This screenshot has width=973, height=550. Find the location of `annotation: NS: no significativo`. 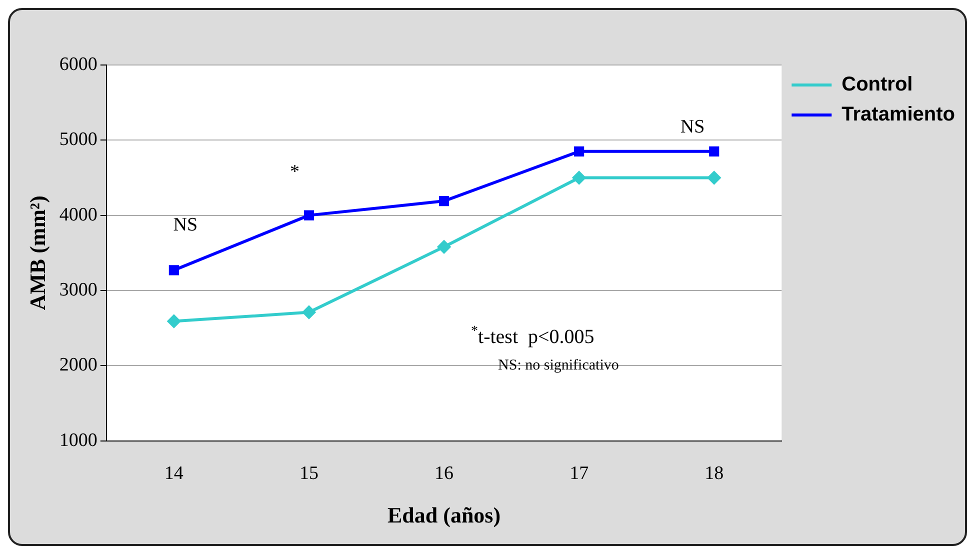

annotation: NS: no significativo is located at coordinates (558, 365).